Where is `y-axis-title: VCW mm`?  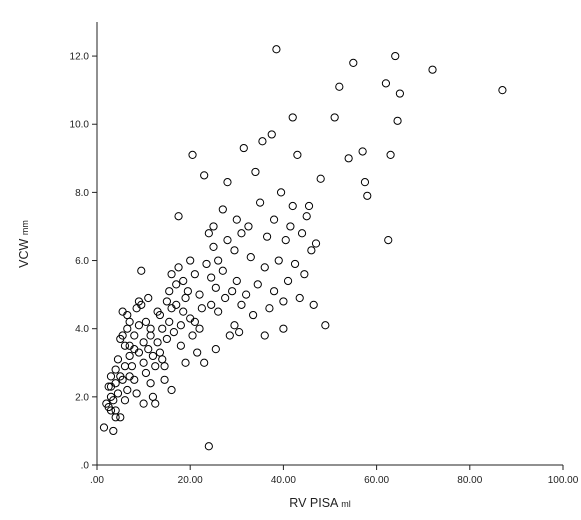 y-axis-title: VCW mm is located at coordinates (24, 244).